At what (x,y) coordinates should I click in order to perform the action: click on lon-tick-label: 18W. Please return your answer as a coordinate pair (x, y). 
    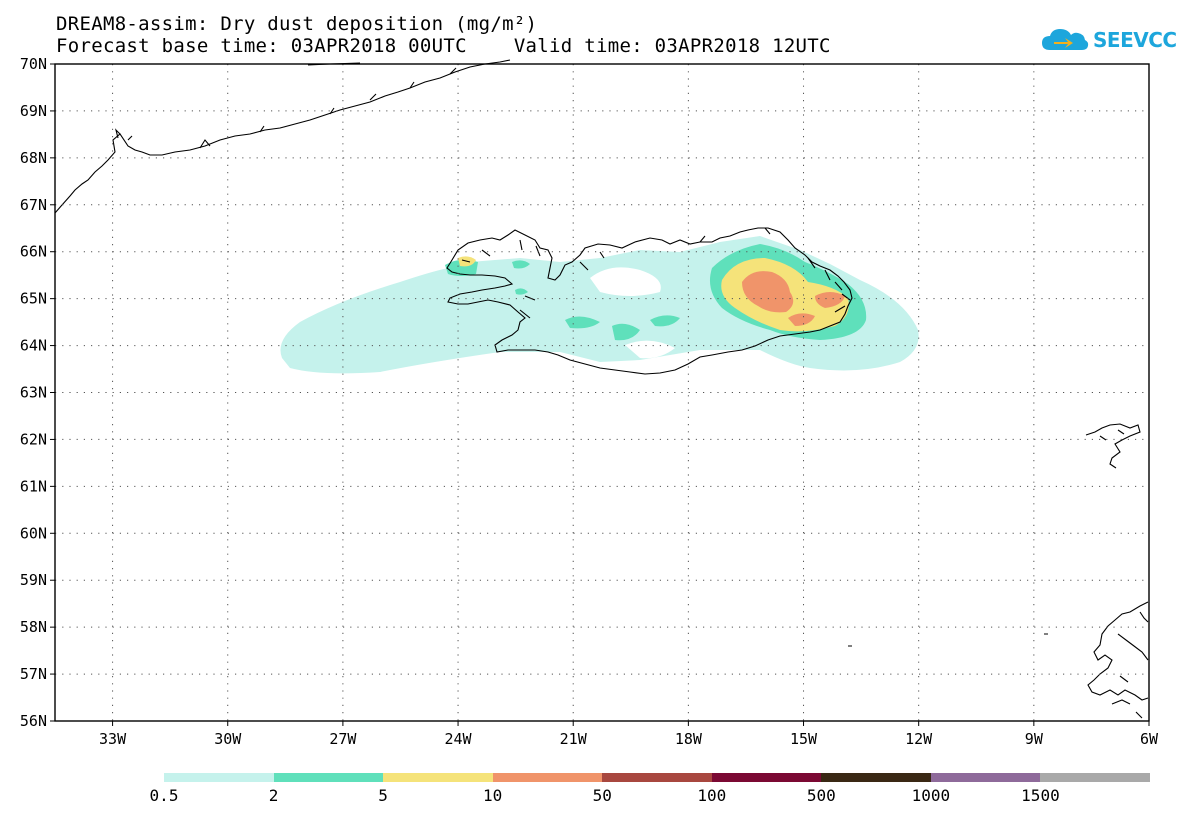
    Looking at the image, I should click on (689, 739).